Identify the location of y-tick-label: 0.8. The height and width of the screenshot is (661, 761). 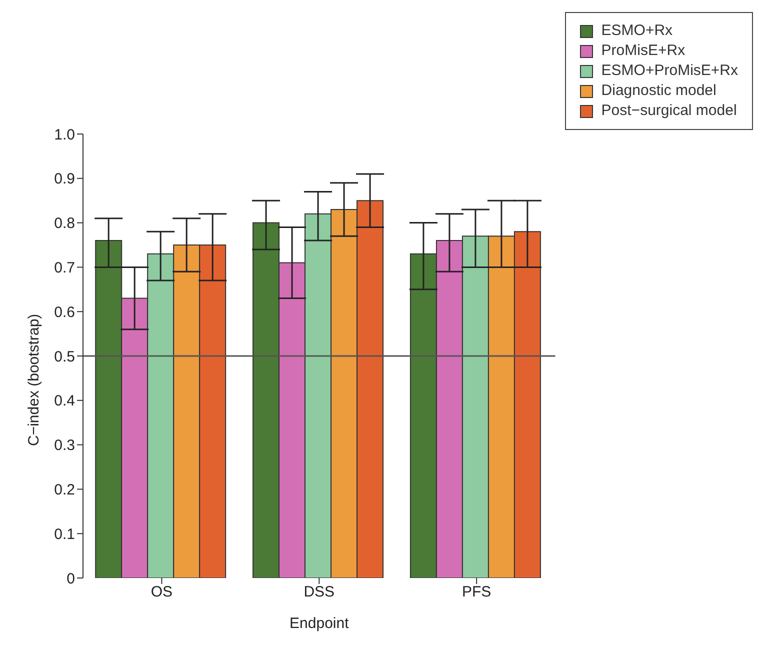
(64, 223).